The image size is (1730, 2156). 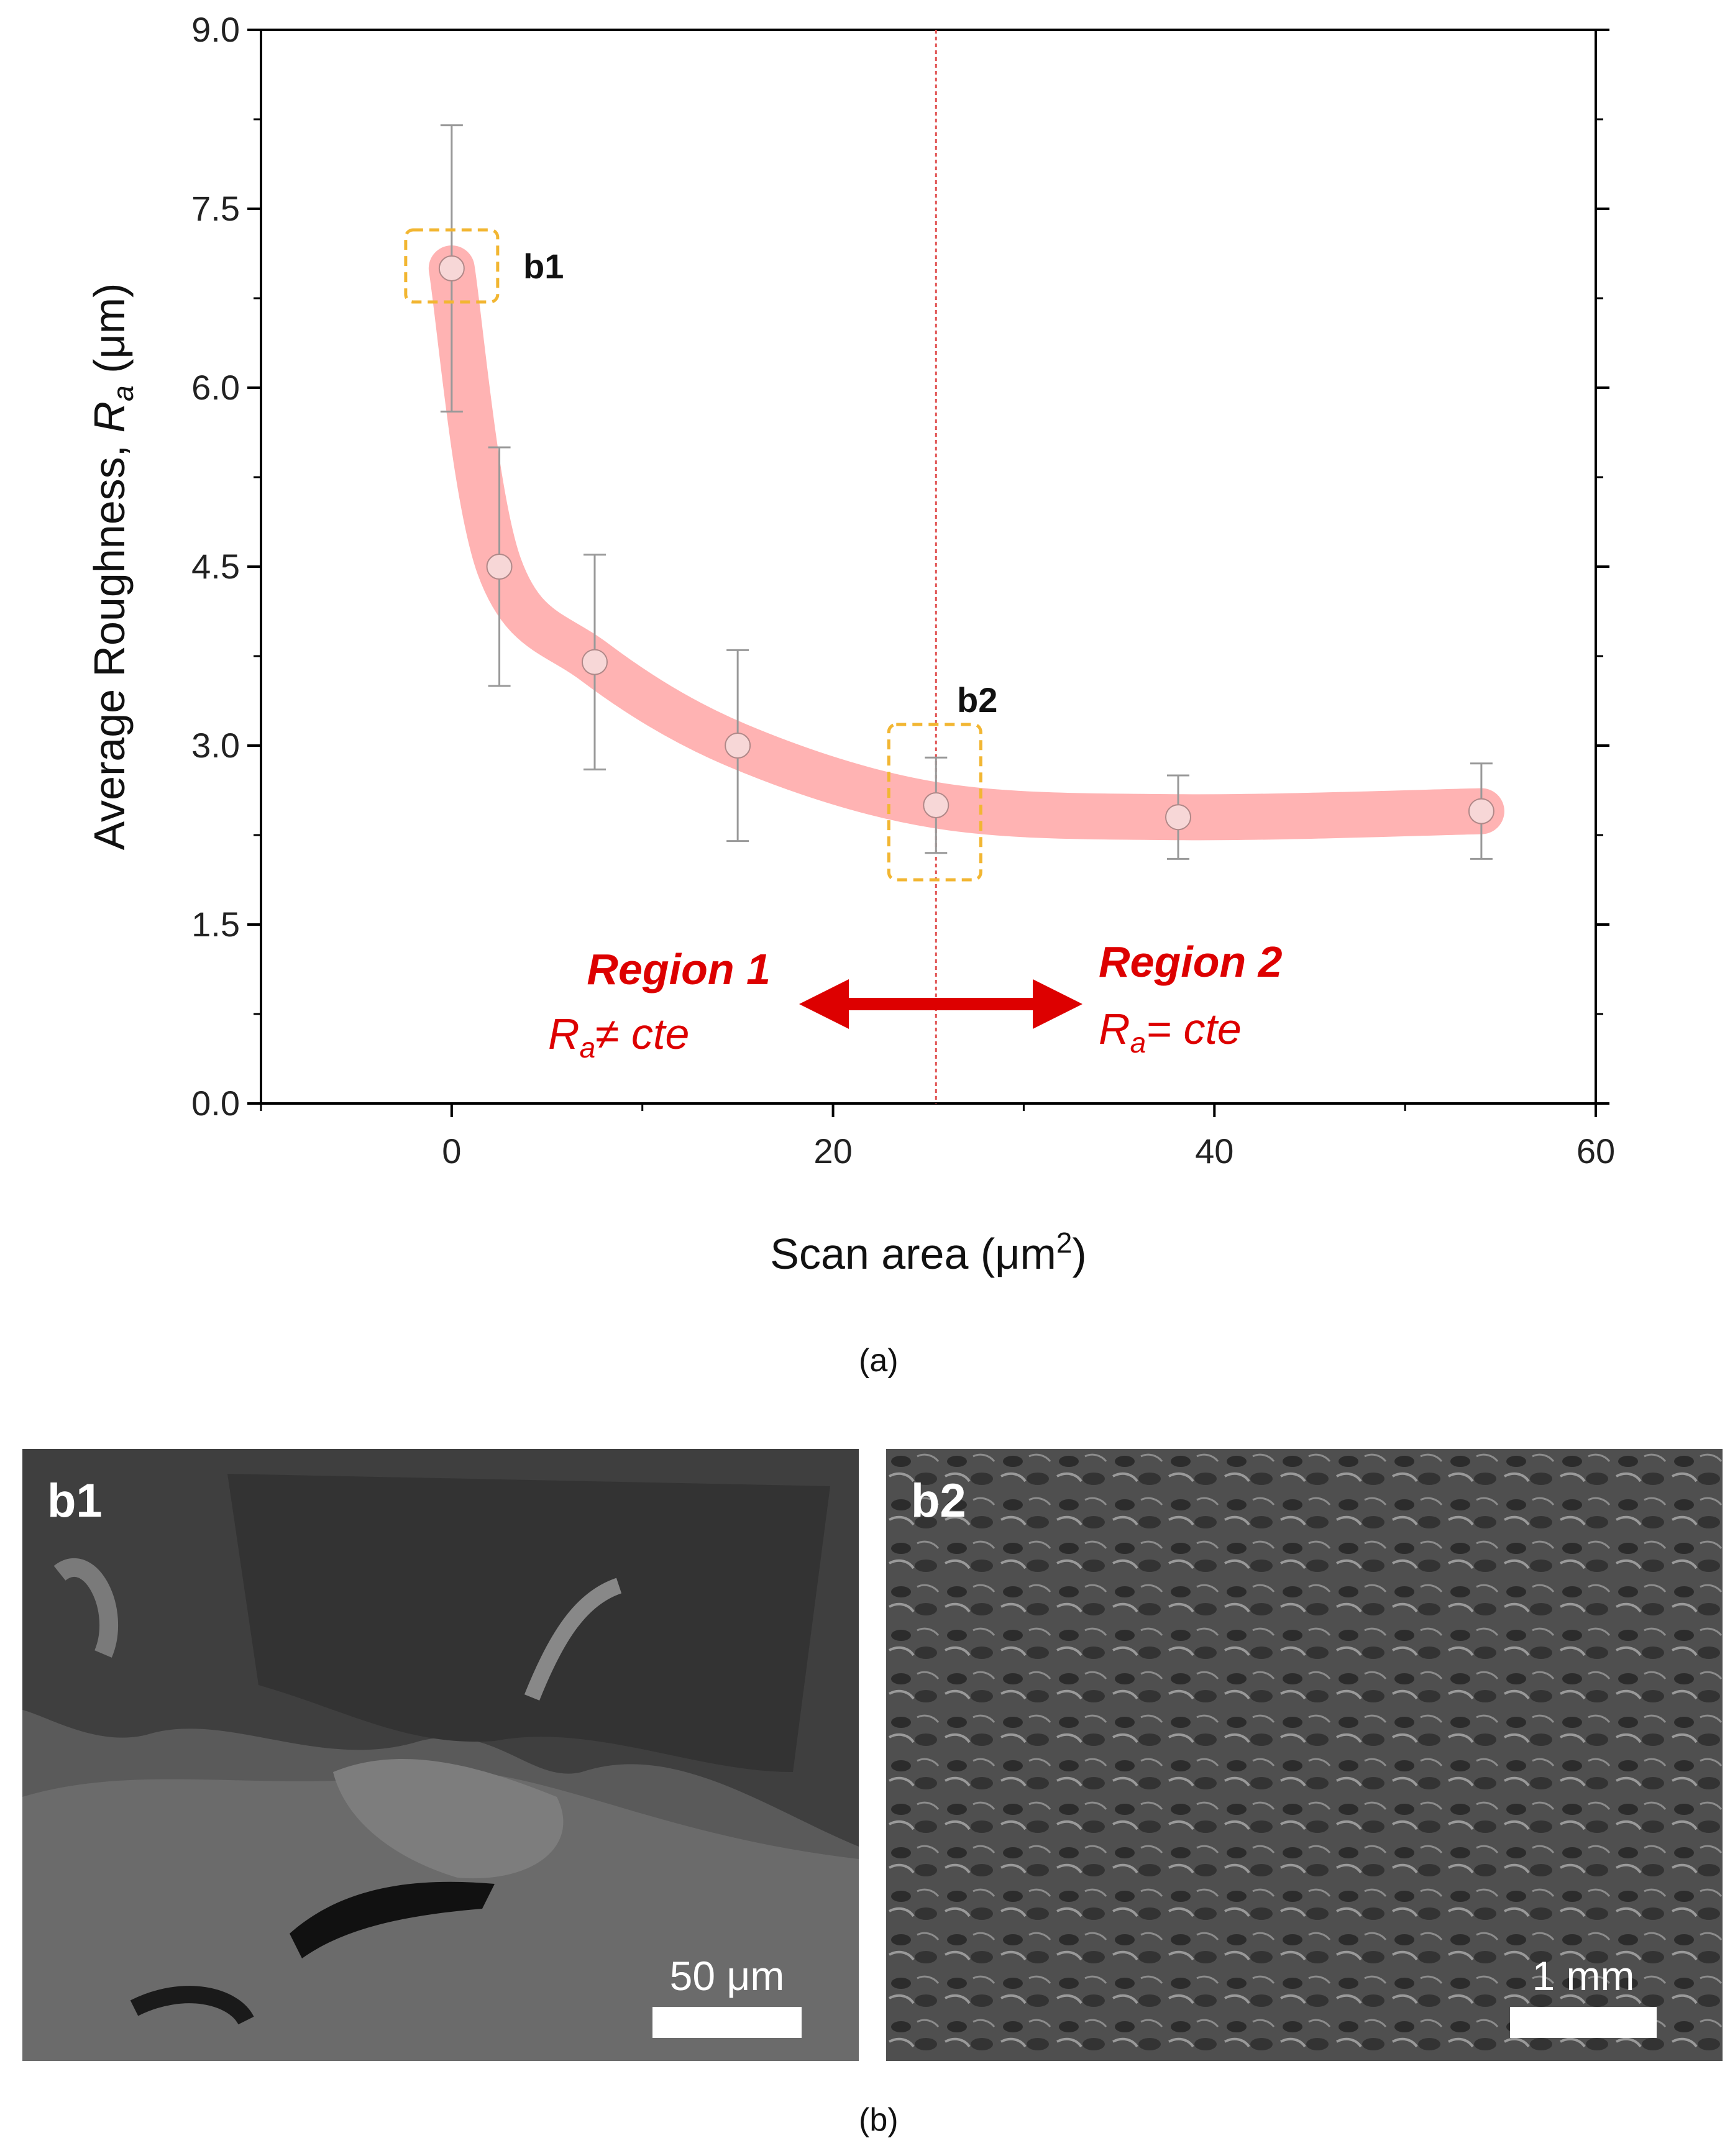 I want to click on sem-image-b1: b1 50 μm, so click(x=440, y=1755).